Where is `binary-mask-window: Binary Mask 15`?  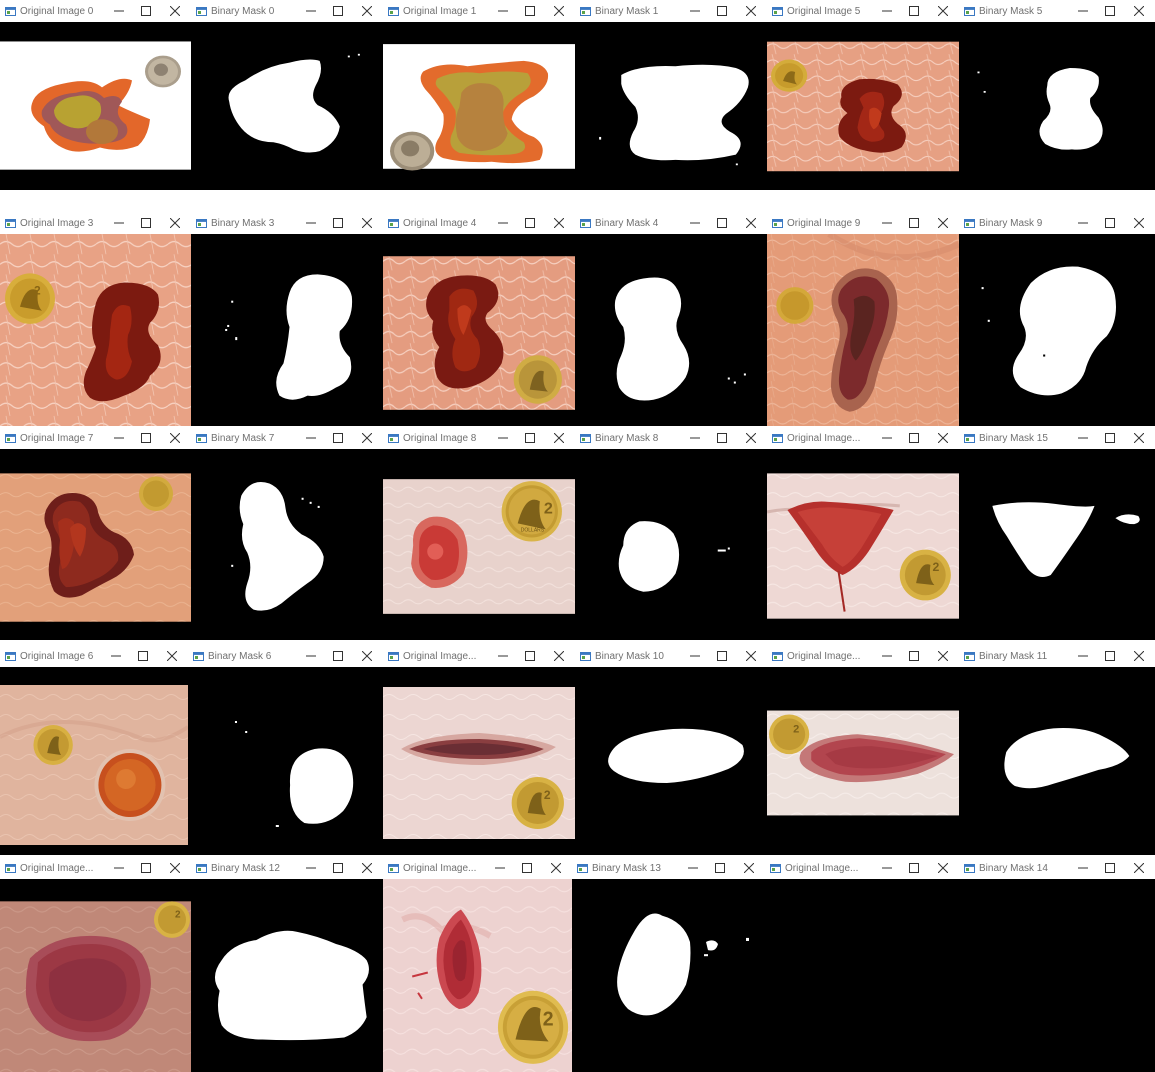 binary-mask-window: Binary Mask 15 is located at coordinates (1057, 533).